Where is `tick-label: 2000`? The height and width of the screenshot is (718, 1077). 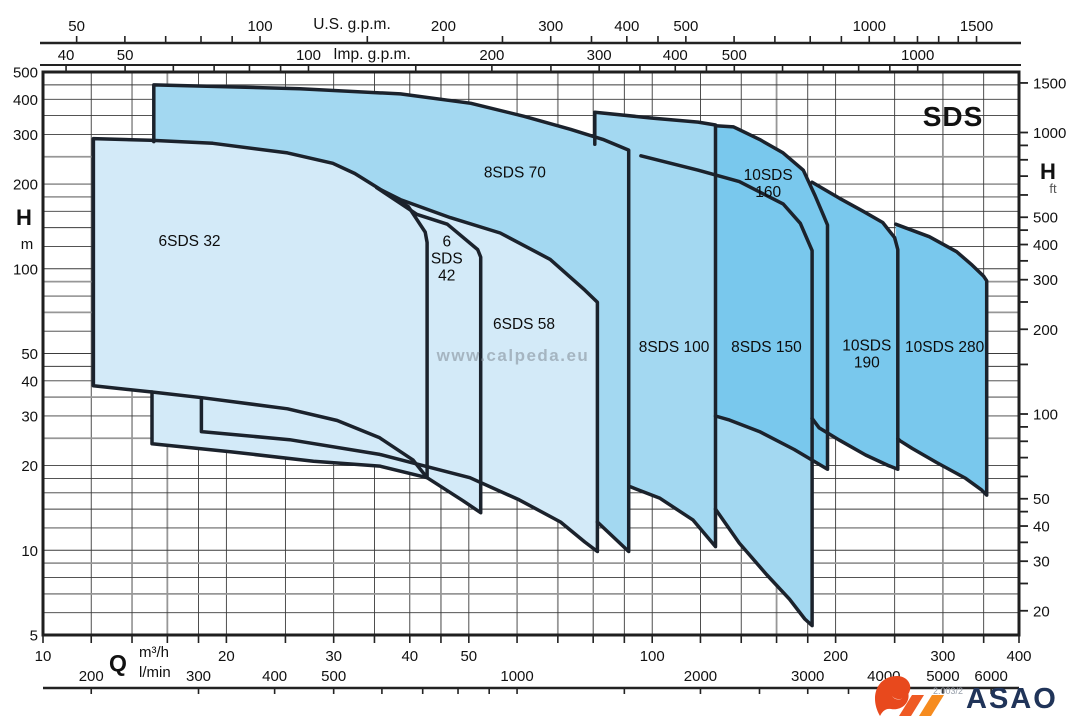
tick-label: 2000 is located at coordinates (700, 676).